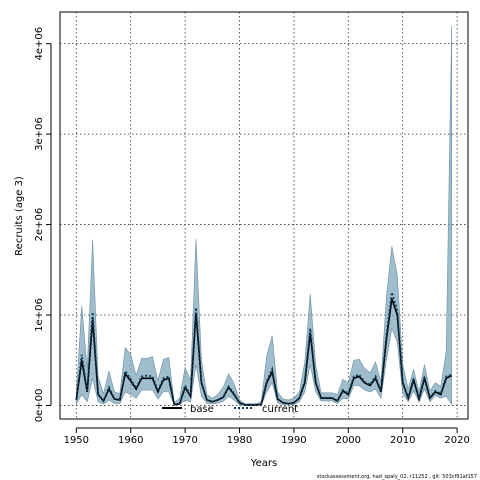 The height and width of the screenshot is (480, 480). I want to click on legend-label-base: base, so click(202, 409).